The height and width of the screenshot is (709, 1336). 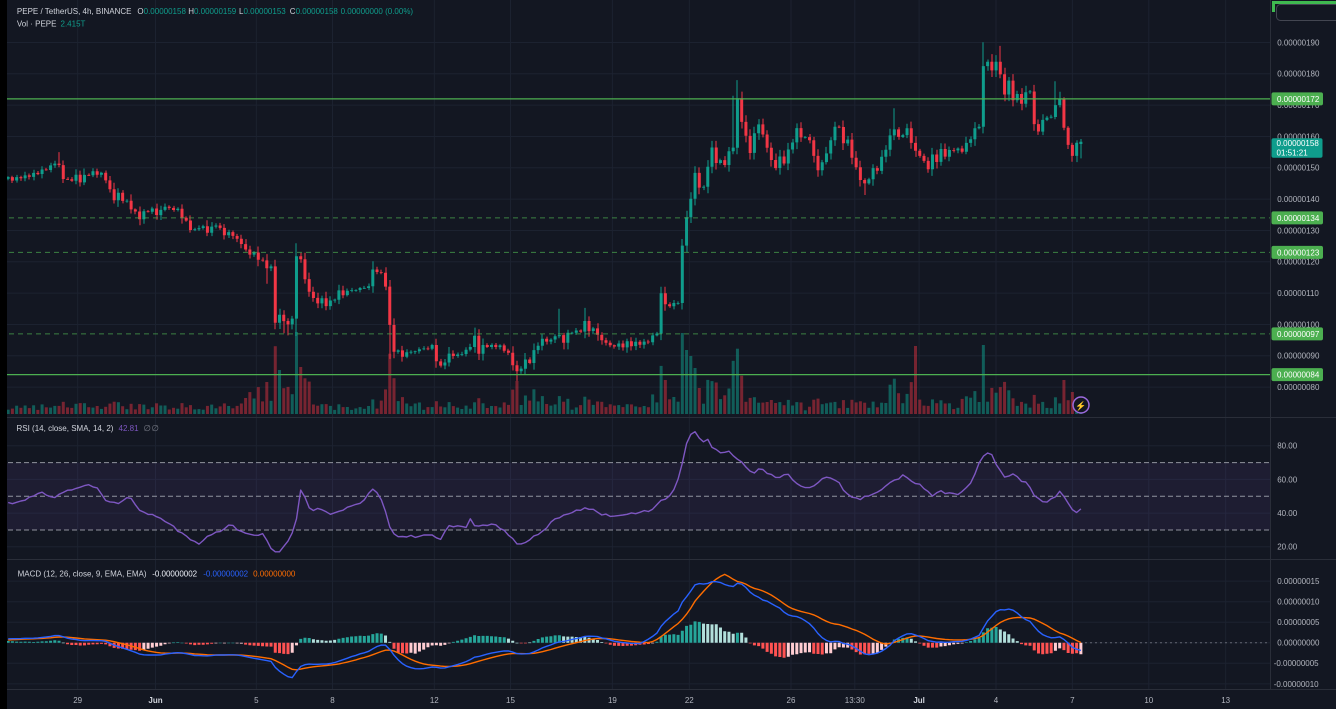 What do you see at coordinates (77, 700) in the screenshot?
I see `svg-text: 29` at bounding box center [77, 700].